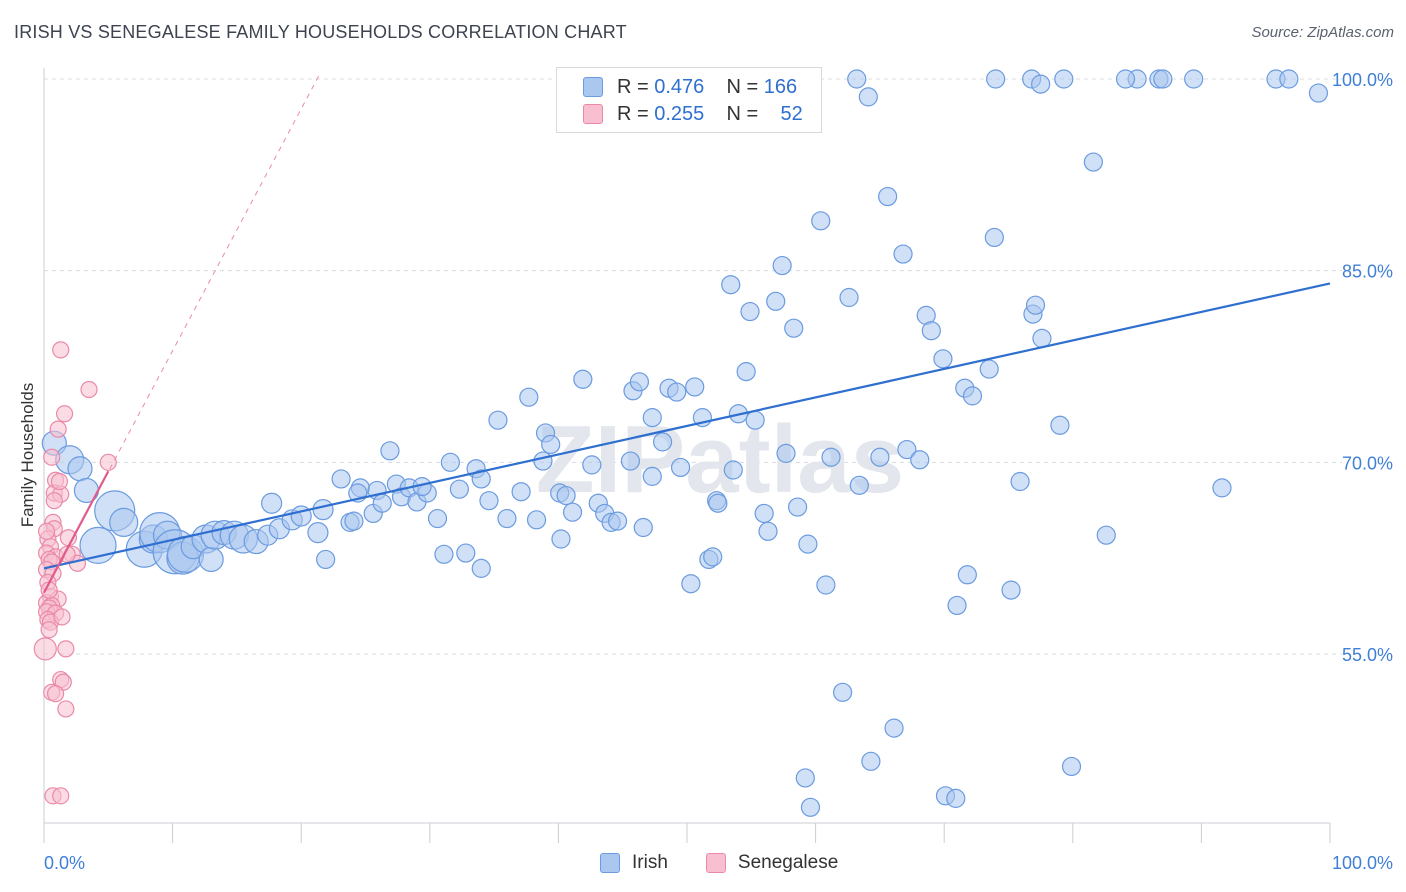 This screenshot has width=1406, height=892. Describe the element at coordinates (1367, 463) in the screenshot. I see `y-tick-label: 70.0%` at that location.